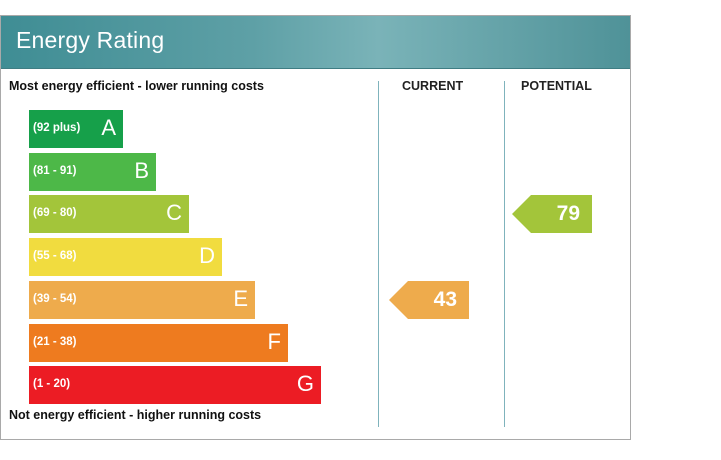 The image size is (721, 460). Describe the element at coordinates (274, 341) in the screenshot. I see `rating-band-letter: F` at that location.